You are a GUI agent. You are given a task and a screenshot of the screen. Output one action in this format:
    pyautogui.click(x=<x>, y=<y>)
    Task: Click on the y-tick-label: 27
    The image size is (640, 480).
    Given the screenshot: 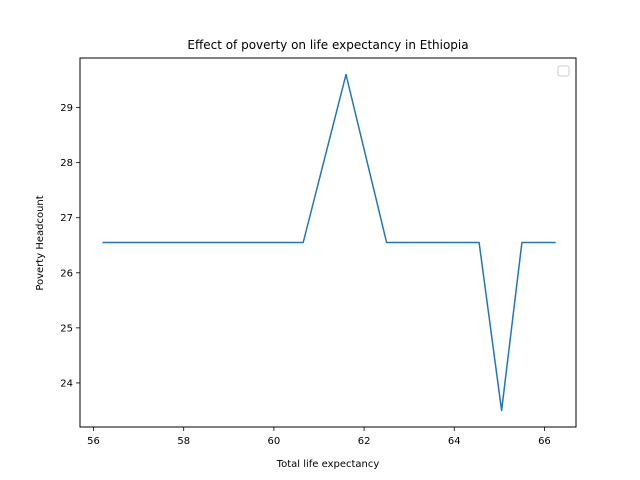 What is the action you would take?
    pyautogui.click(x=66, y=218)
    